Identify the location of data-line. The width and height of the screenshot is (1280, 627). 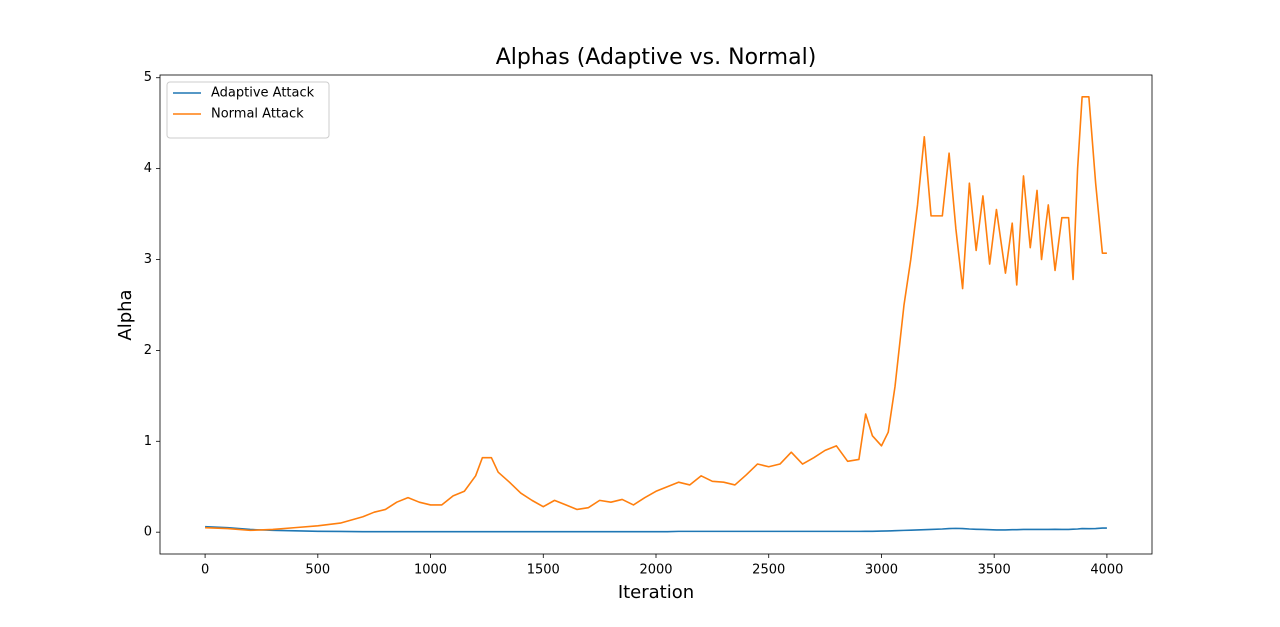
(656, 529).